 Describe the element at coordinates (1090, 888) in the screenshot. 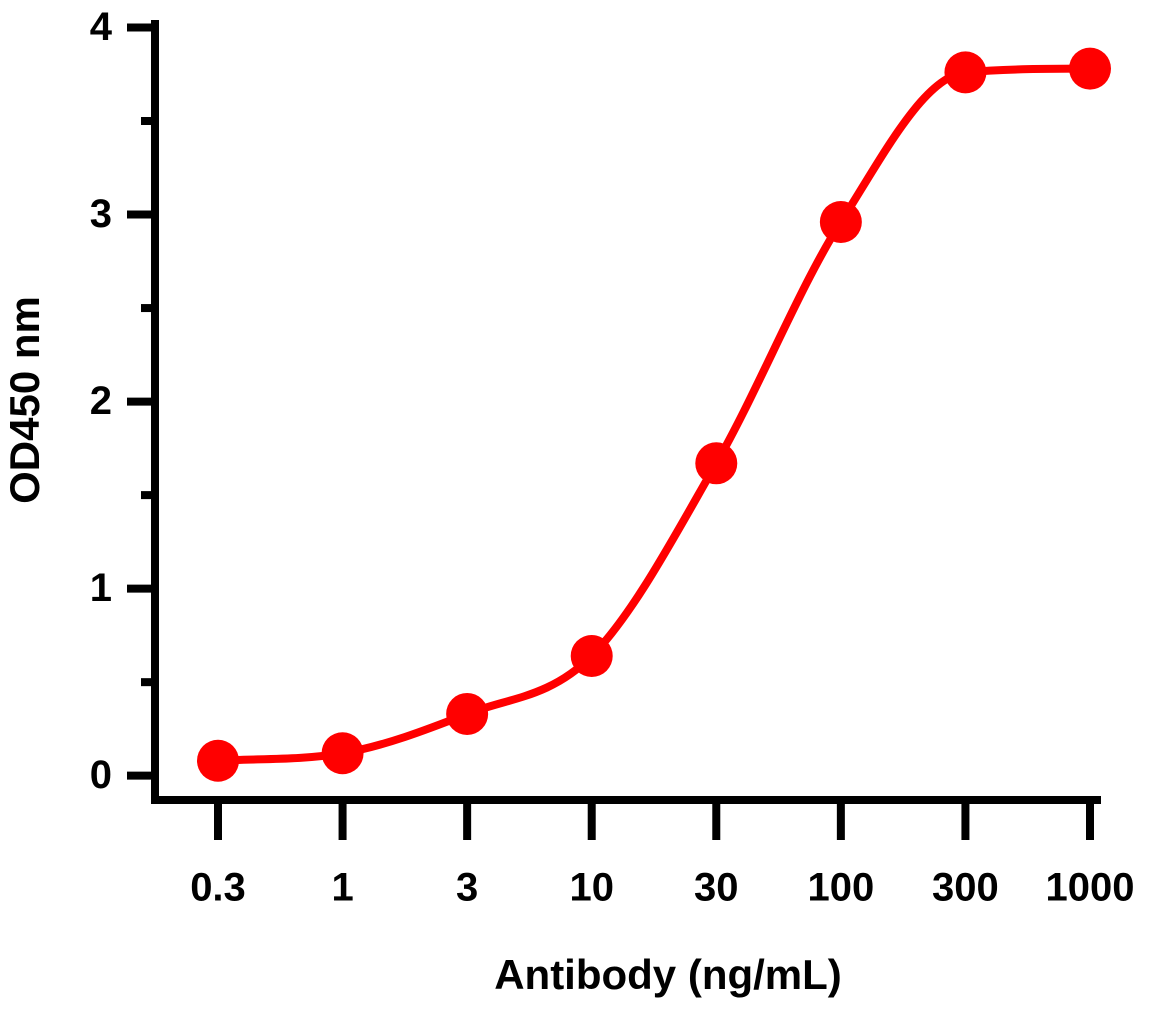

I see `x-tick-label: 1000` at that location.